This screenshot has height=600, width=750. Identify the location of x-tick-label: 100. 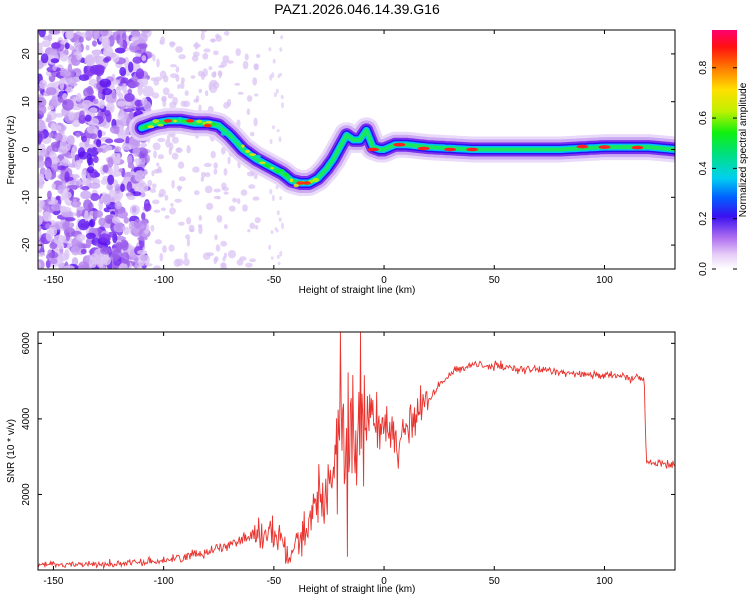
(604, 581).